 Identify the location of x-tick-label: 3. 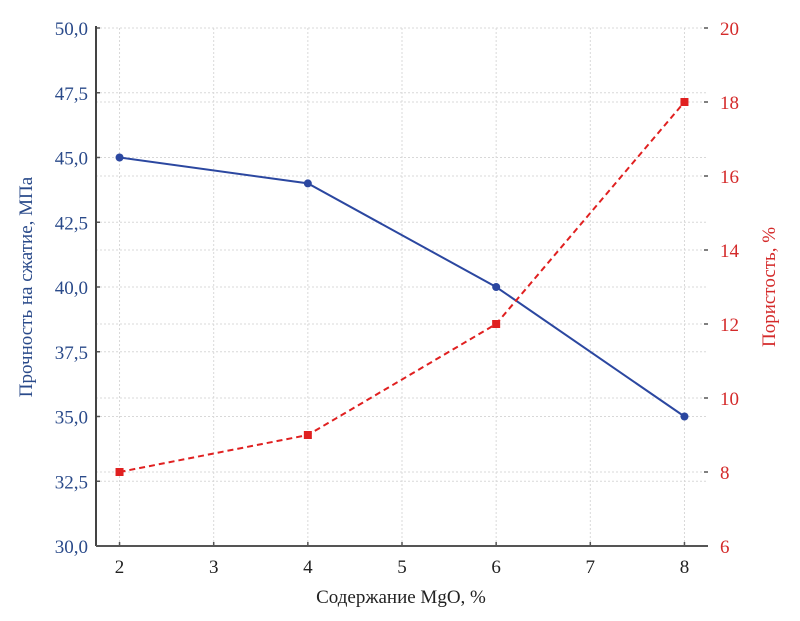
(214, 567).